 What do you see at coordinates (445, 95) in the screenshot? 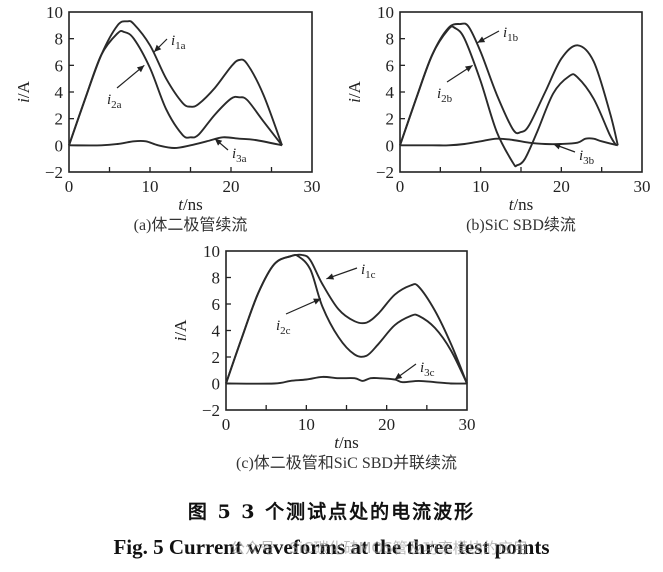
I see `label-i2b: i2b` at bounding box center [445, 95].